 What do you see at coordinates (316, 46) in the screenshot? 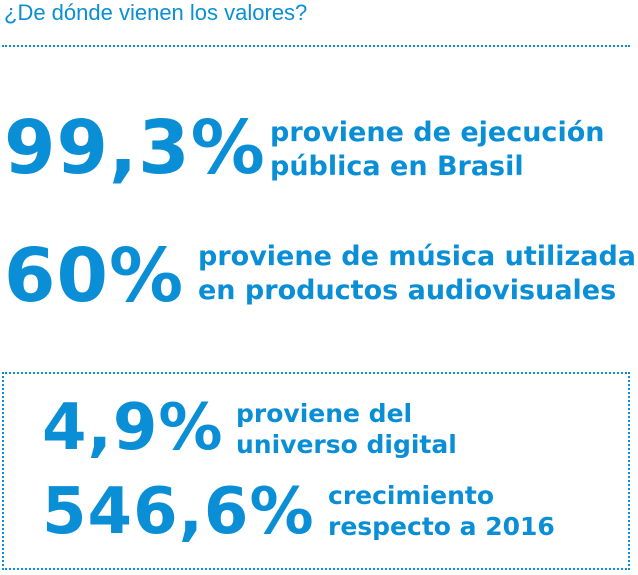
I see `dotted-divider` at bounding box center [316, 46].